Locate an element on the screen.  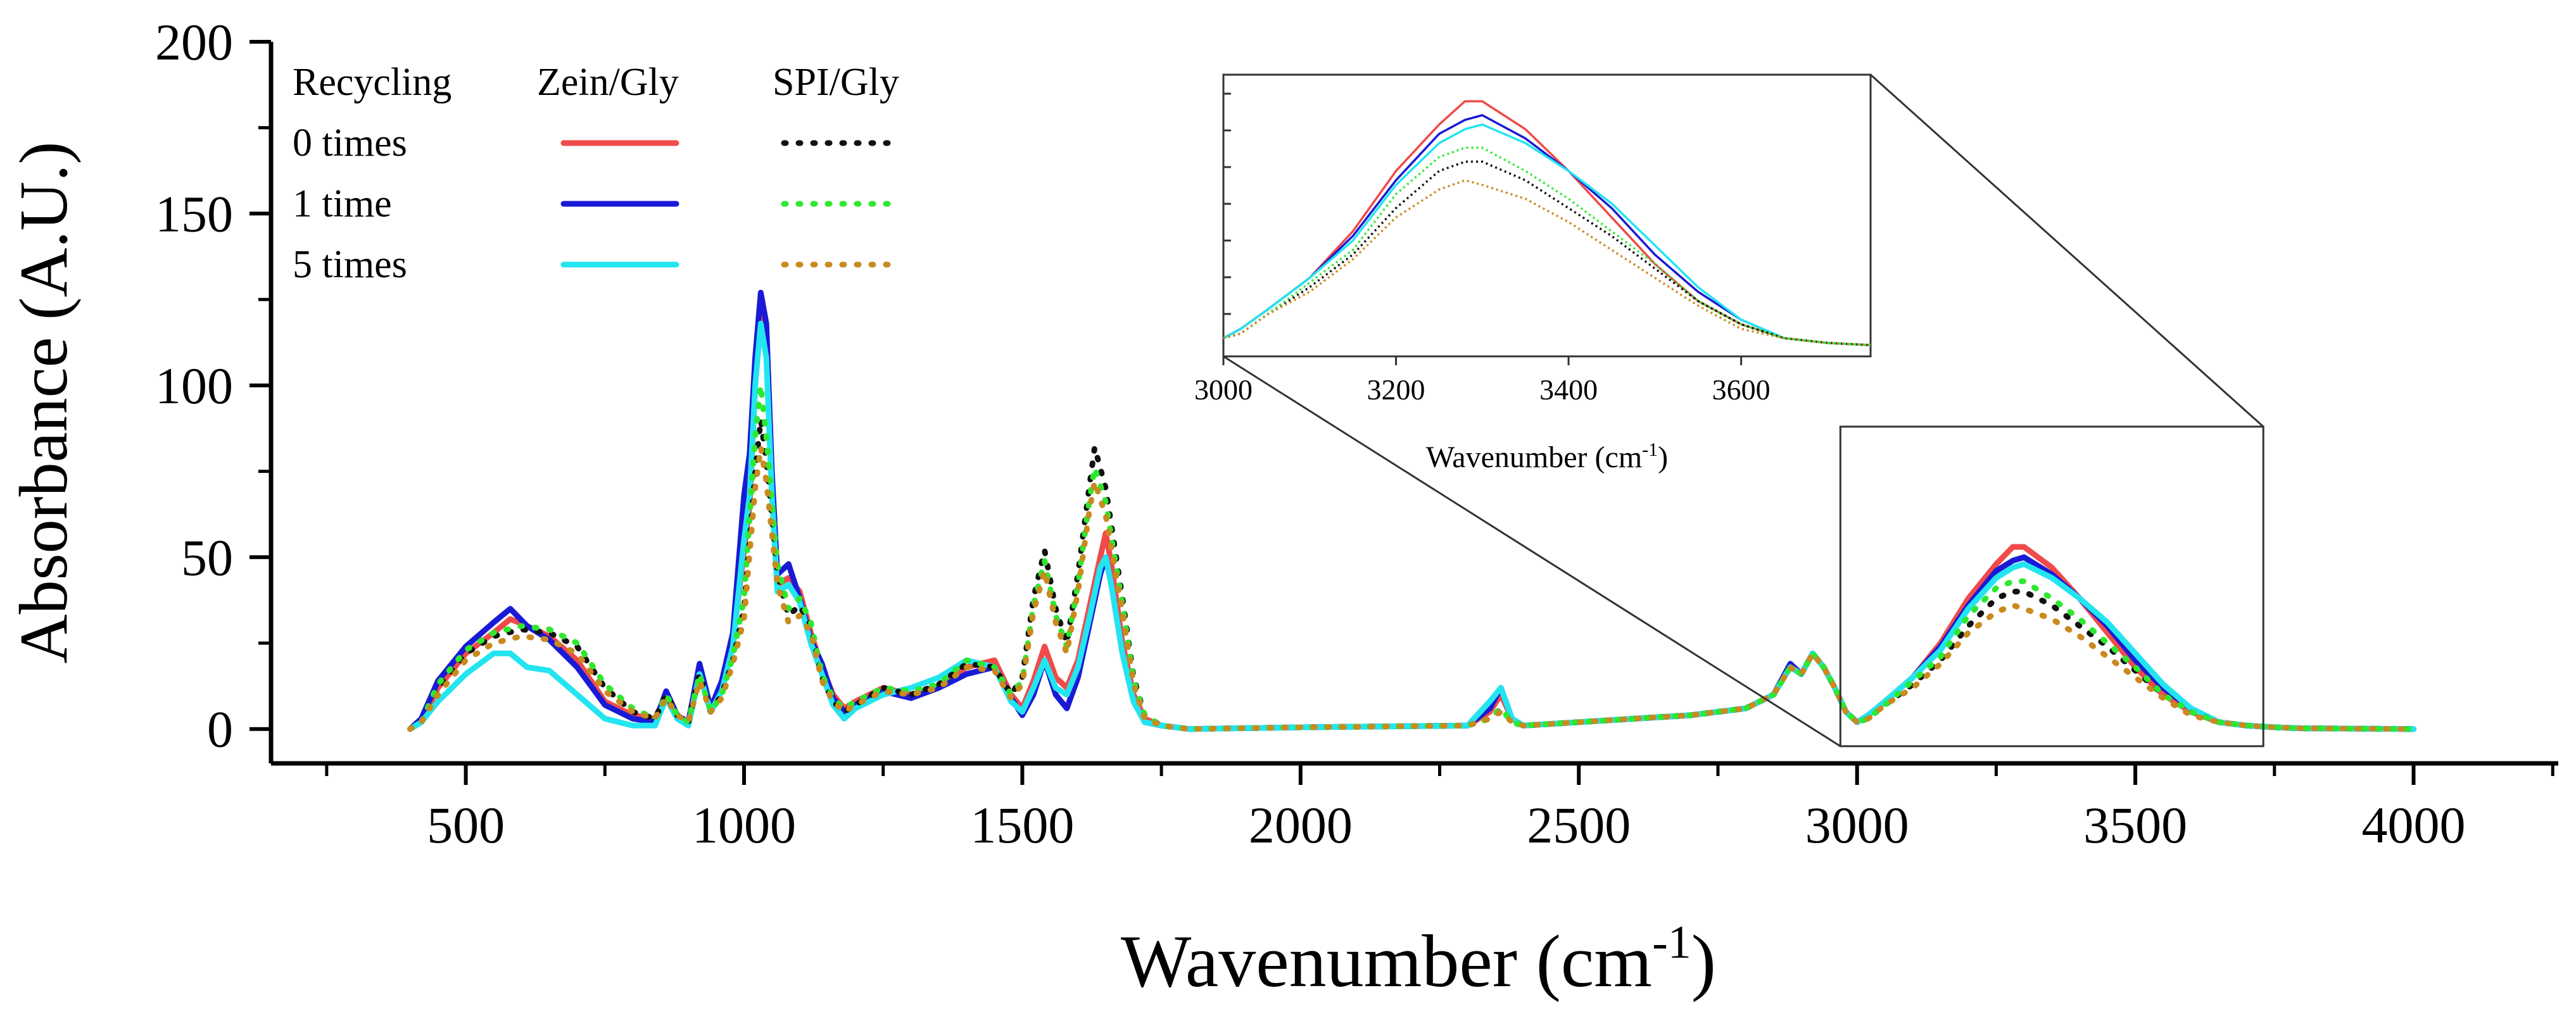
y-tick-label: 100 is located at coordinates (194, 386).